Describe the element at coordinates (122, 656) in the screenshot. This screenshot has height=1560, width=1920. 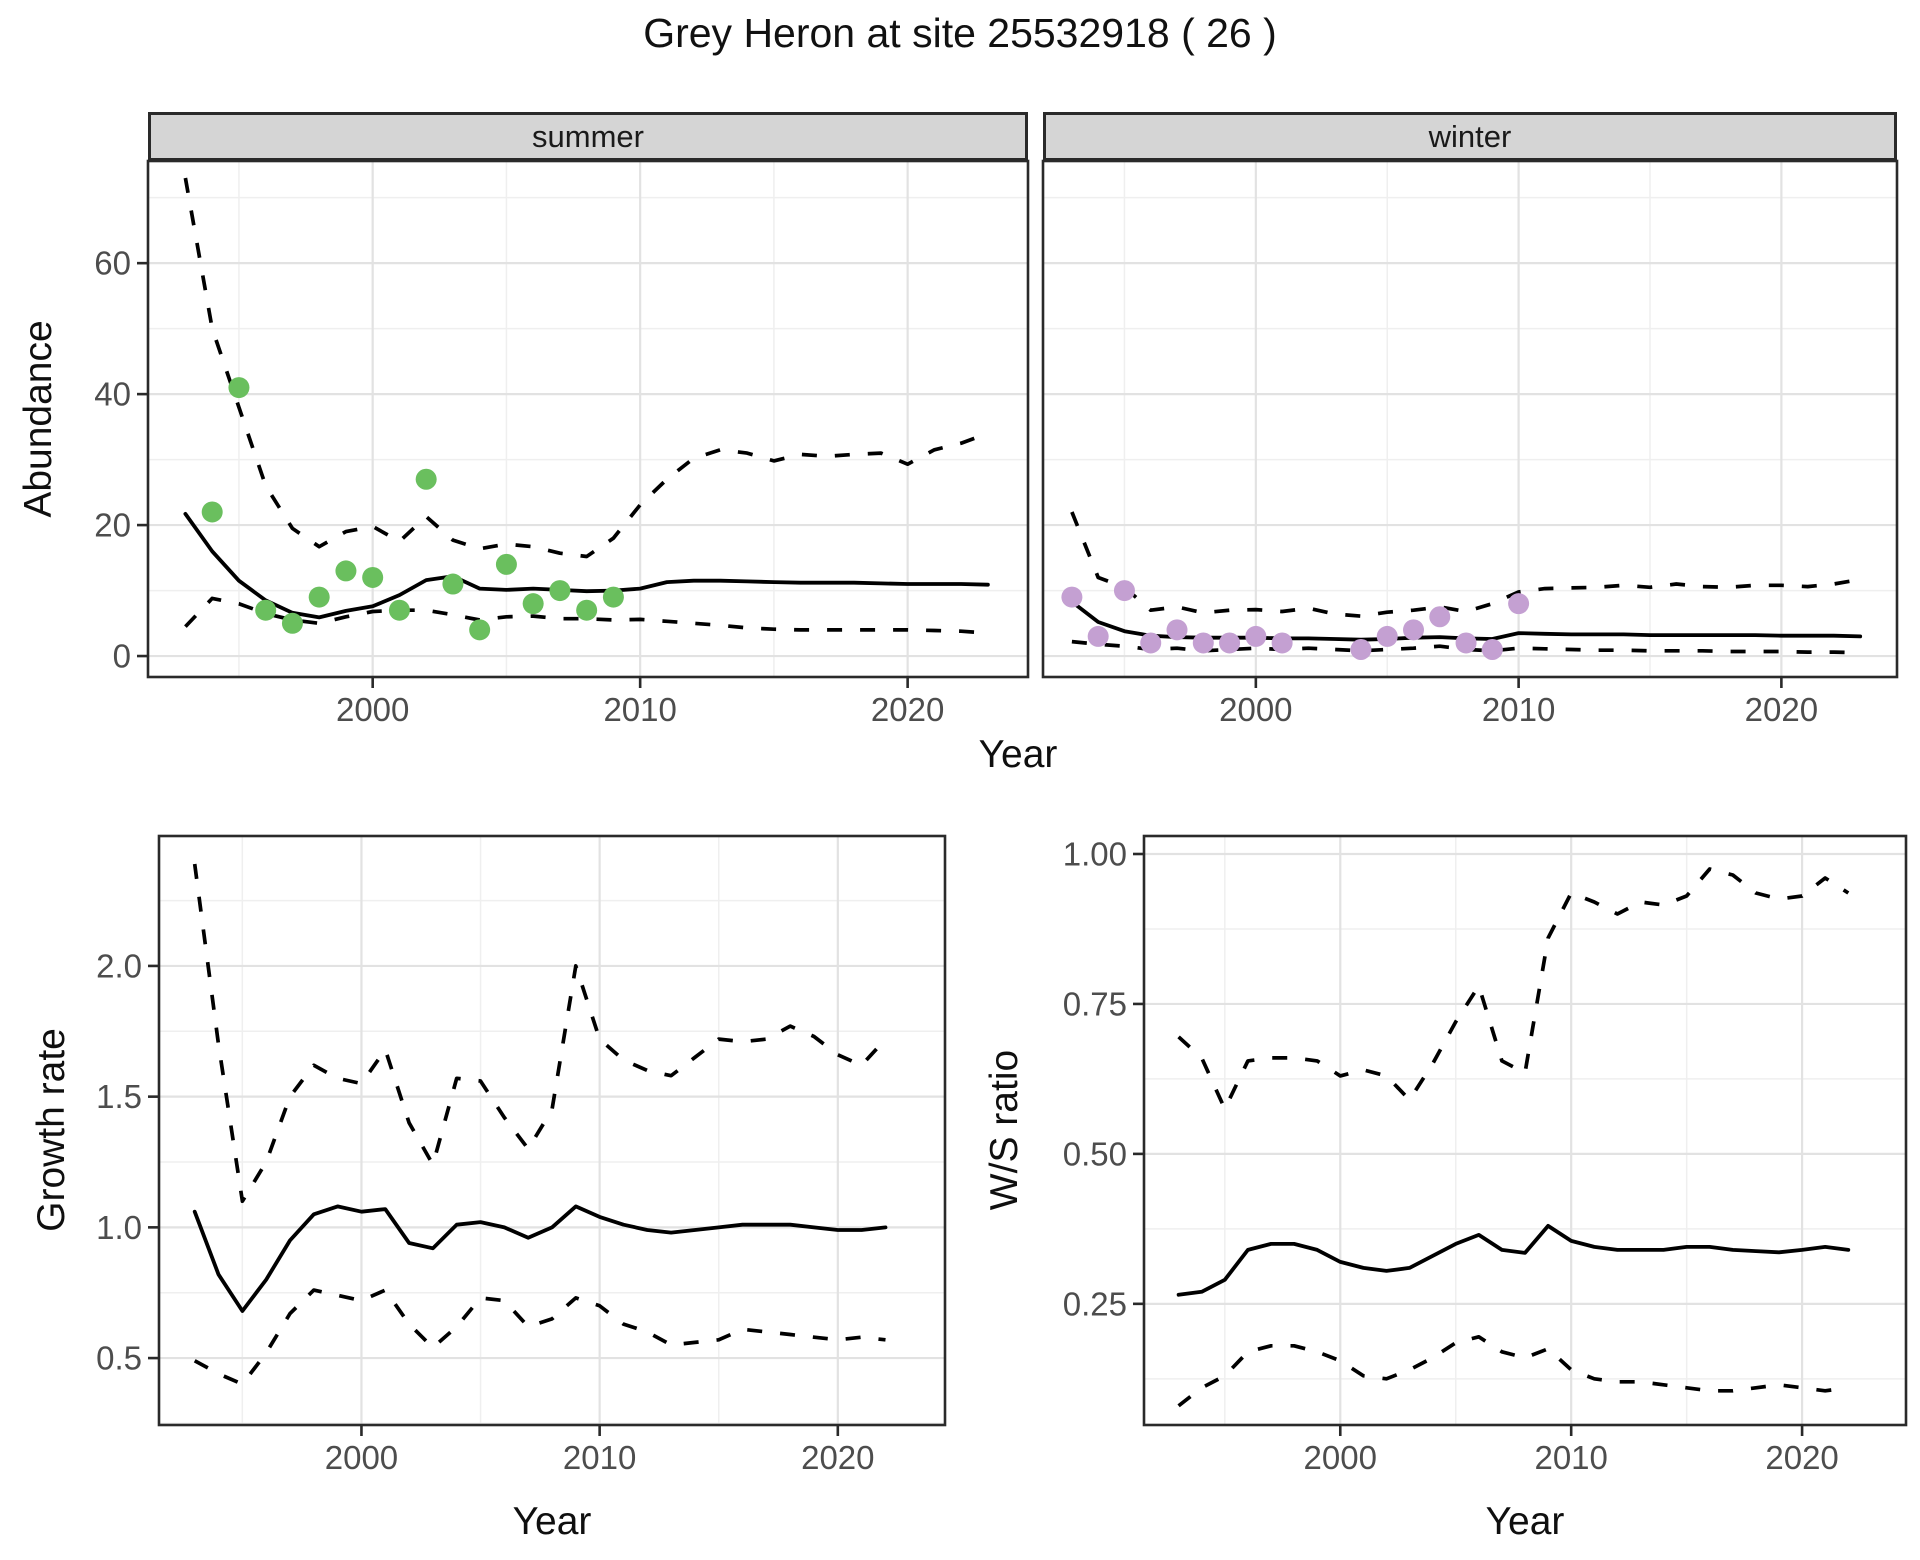
I see `y-tick-label: 0` at that location.